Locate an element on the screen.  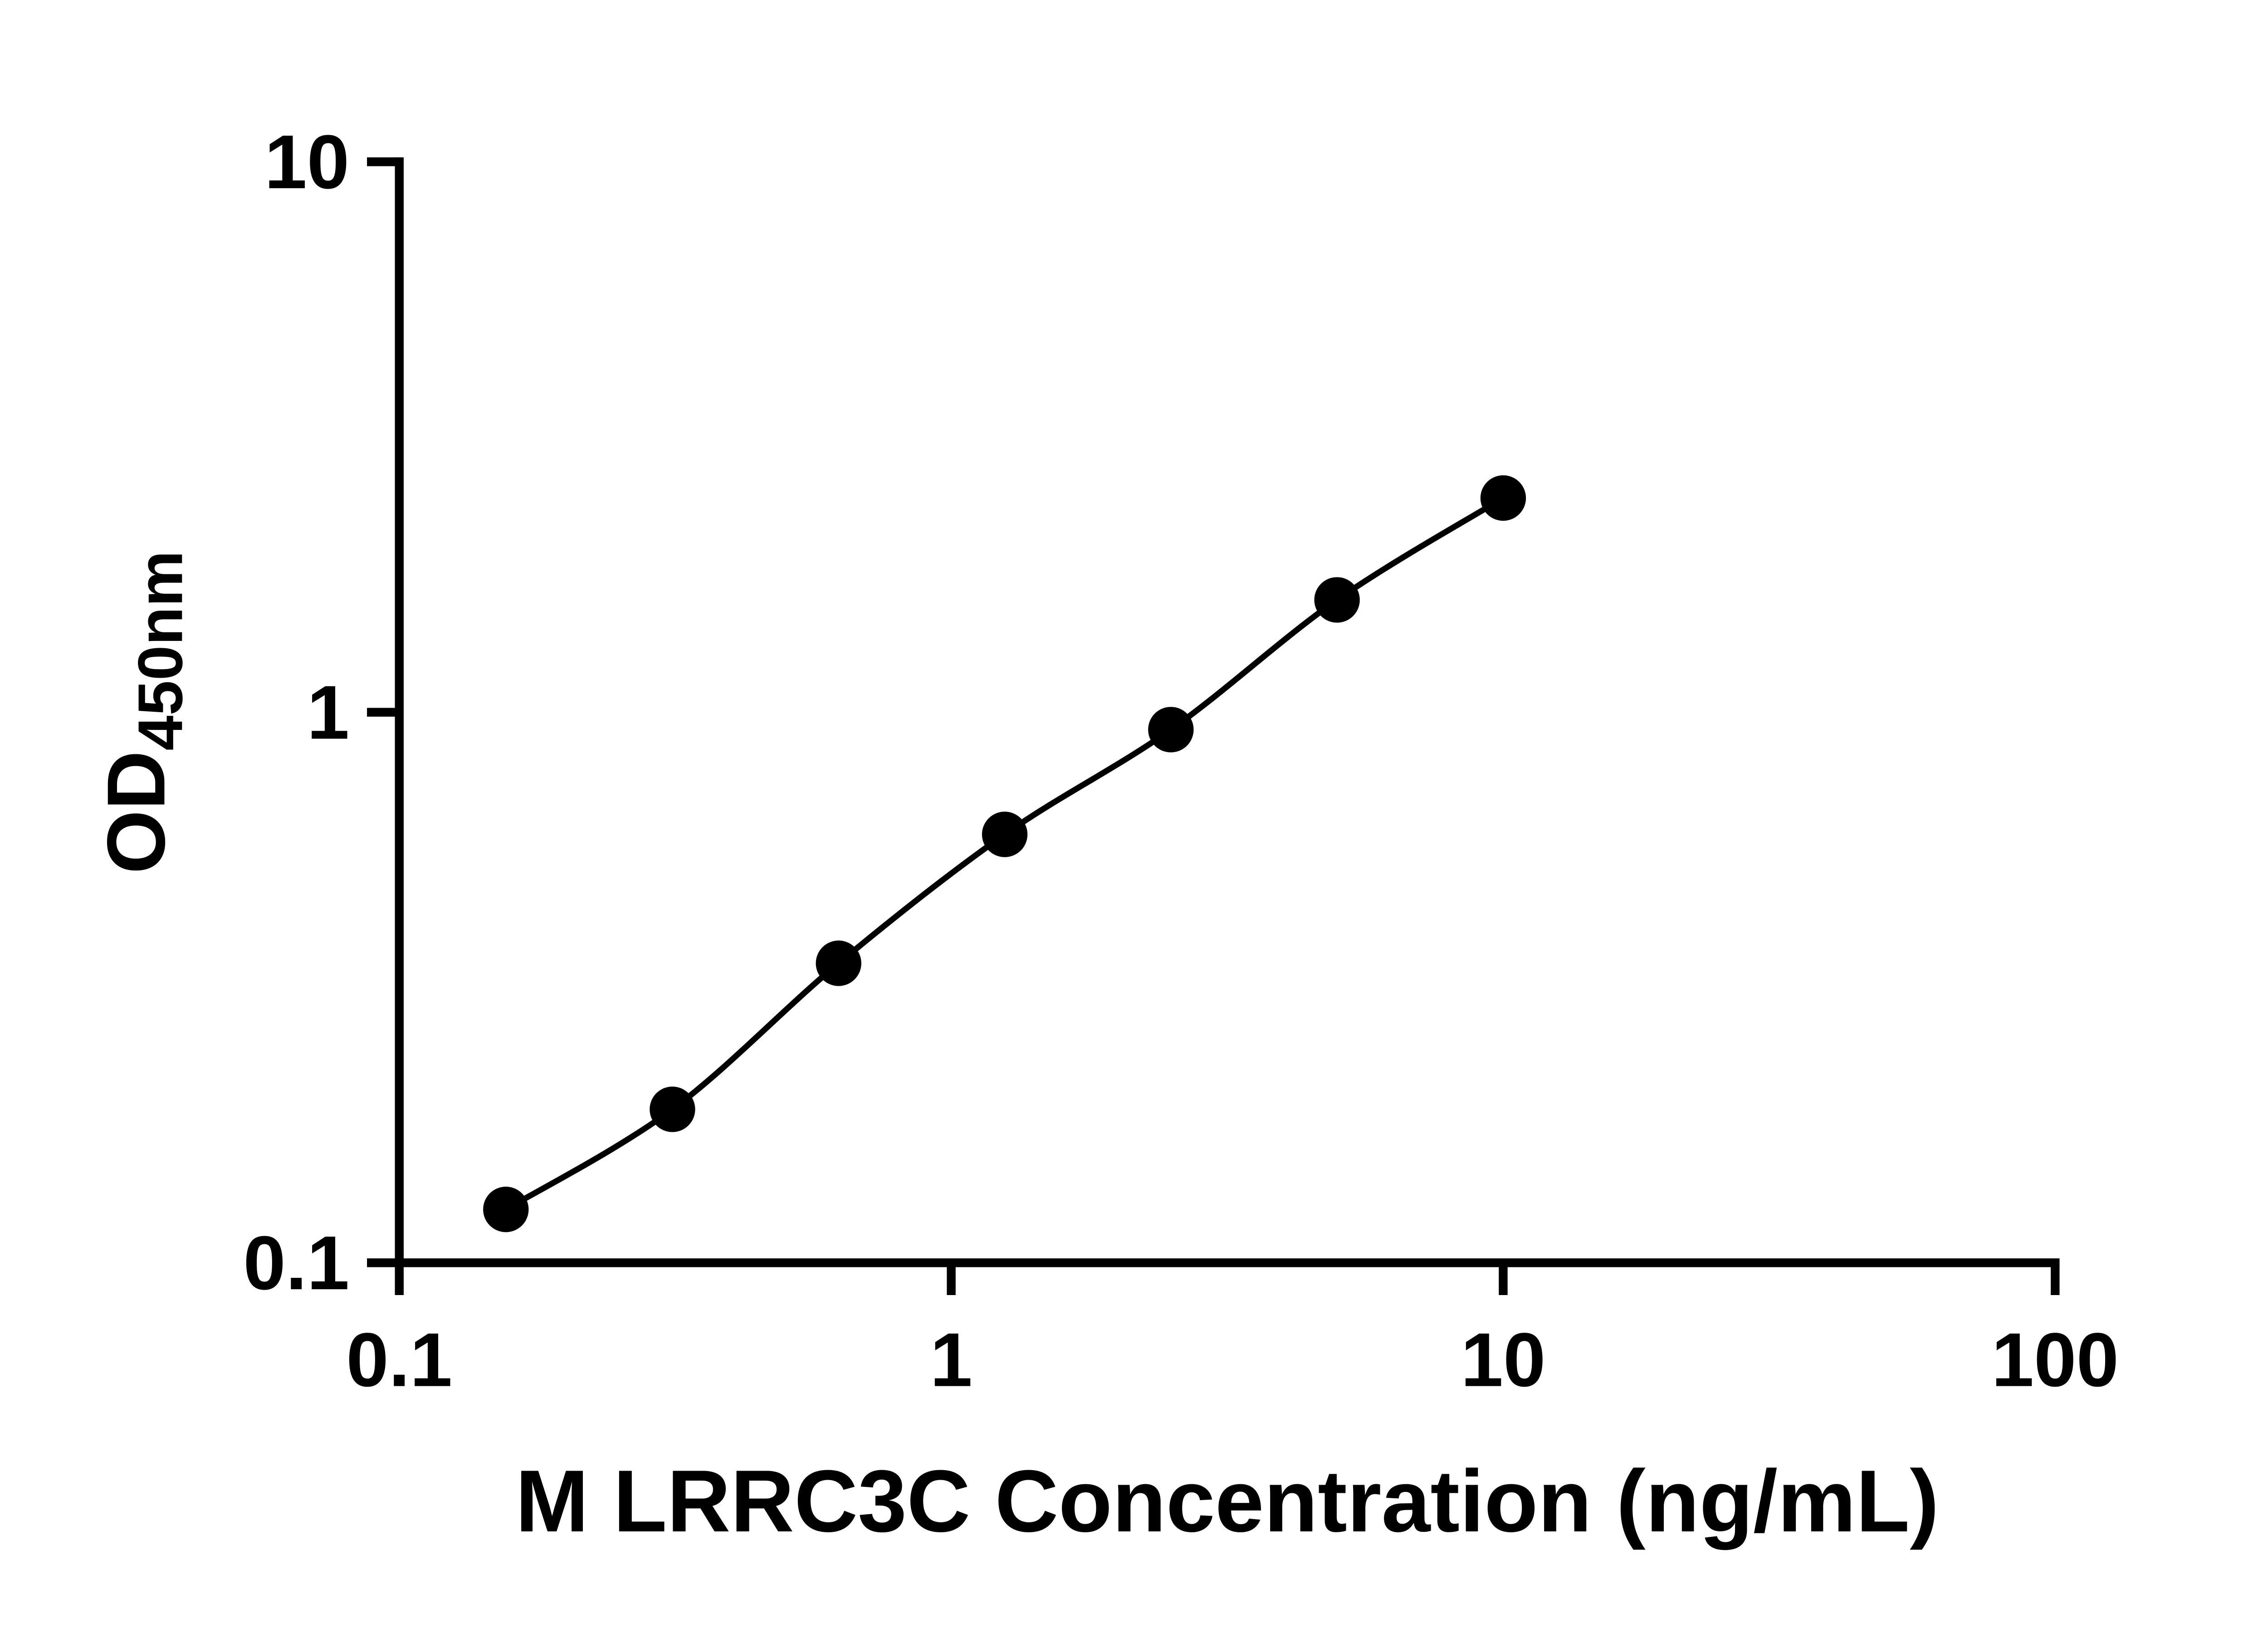
x-tick-label: 1 is located at coordinates (952, 1360).